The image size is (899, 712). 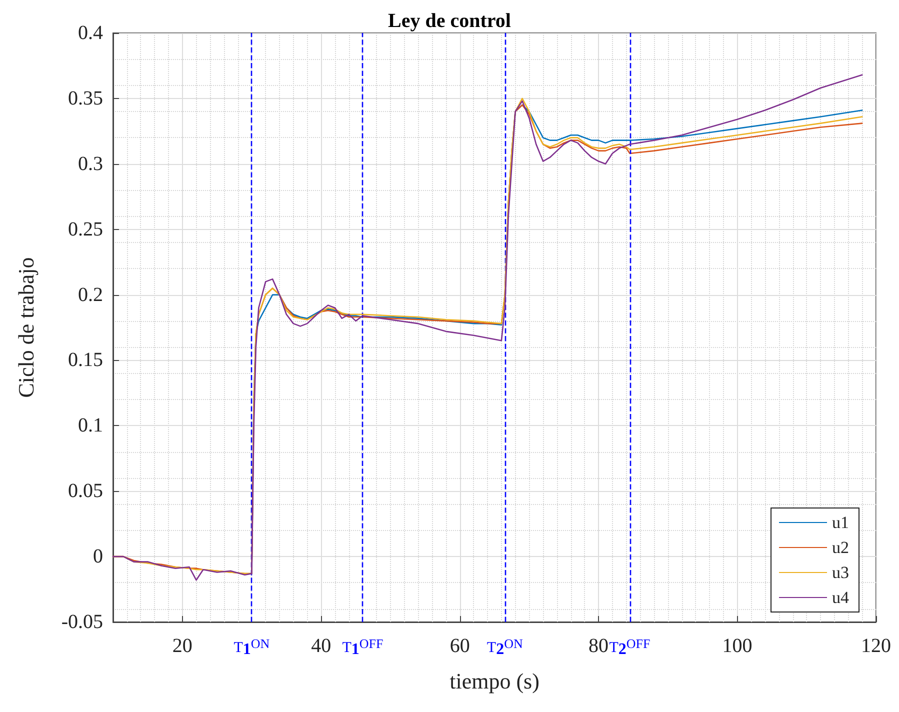 I want to click on y-tick-label: 0.35, so click(x=85, y=98).